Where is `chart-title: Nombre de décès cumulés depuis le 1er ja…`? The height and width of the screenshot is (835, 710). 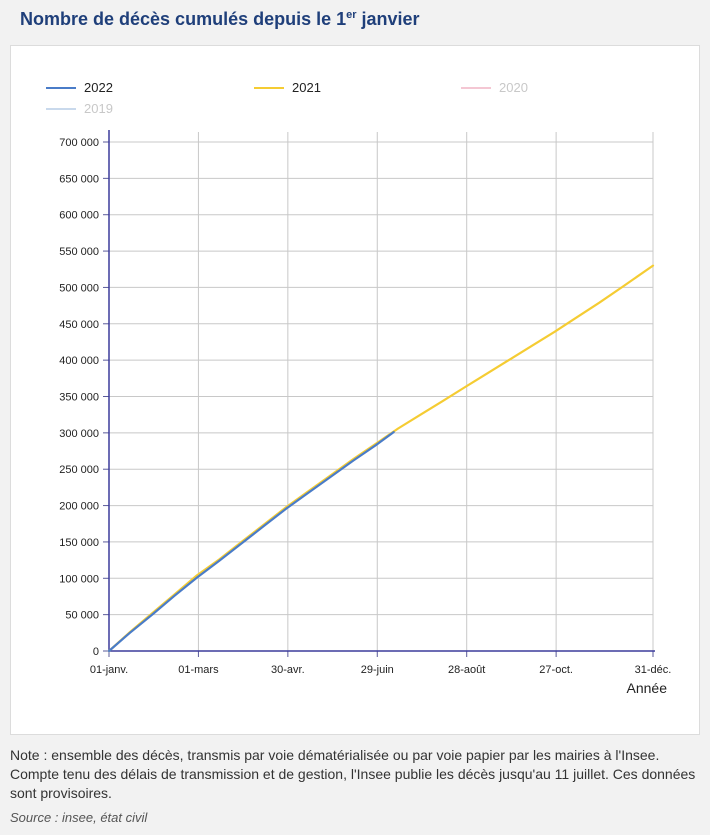
chart-title: Nombre de décès cumulés depuis le 1er ja… is located at coordinates (220, 19).